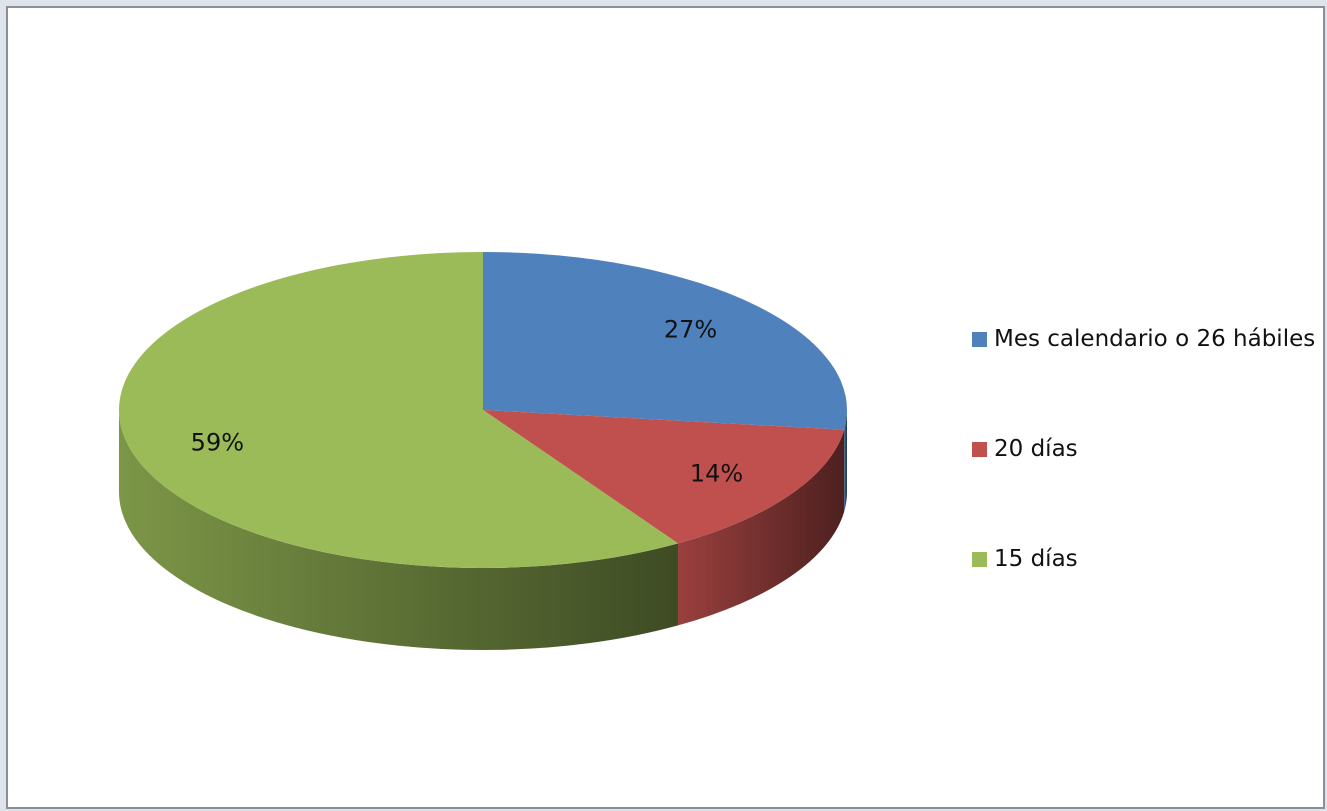 This screenshot has height=811, width=1327. I want to click on legend-item: 15 días, so click(1144, 559).